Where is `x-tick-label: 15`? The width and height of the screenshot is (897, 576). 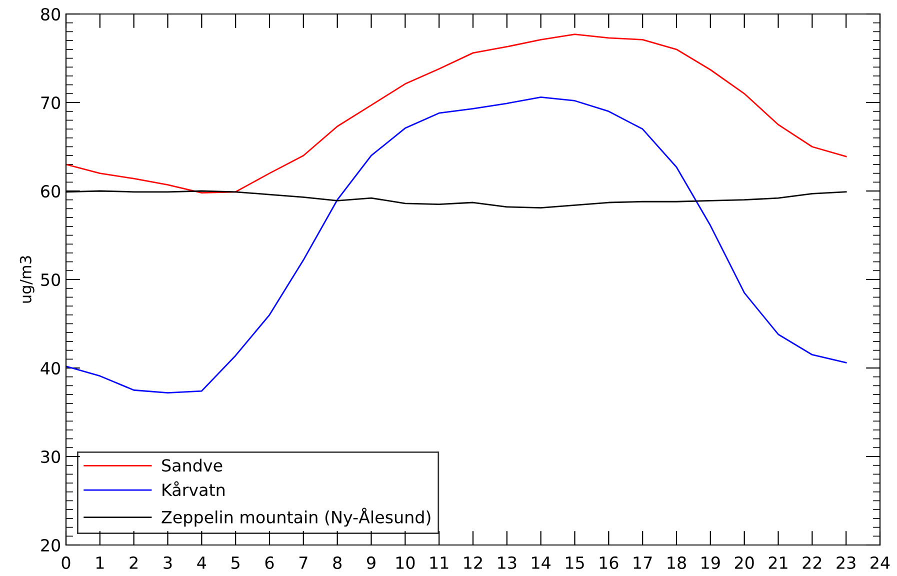 x-tick-label: 15 is located at coordinates (575, 563).